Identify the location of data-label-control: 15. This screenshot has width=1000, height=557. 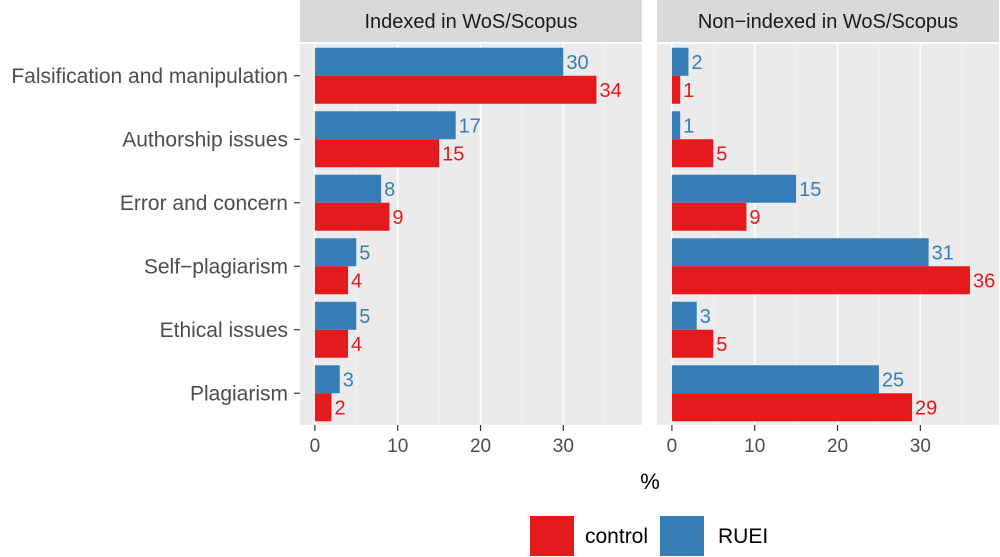
(453, 154).